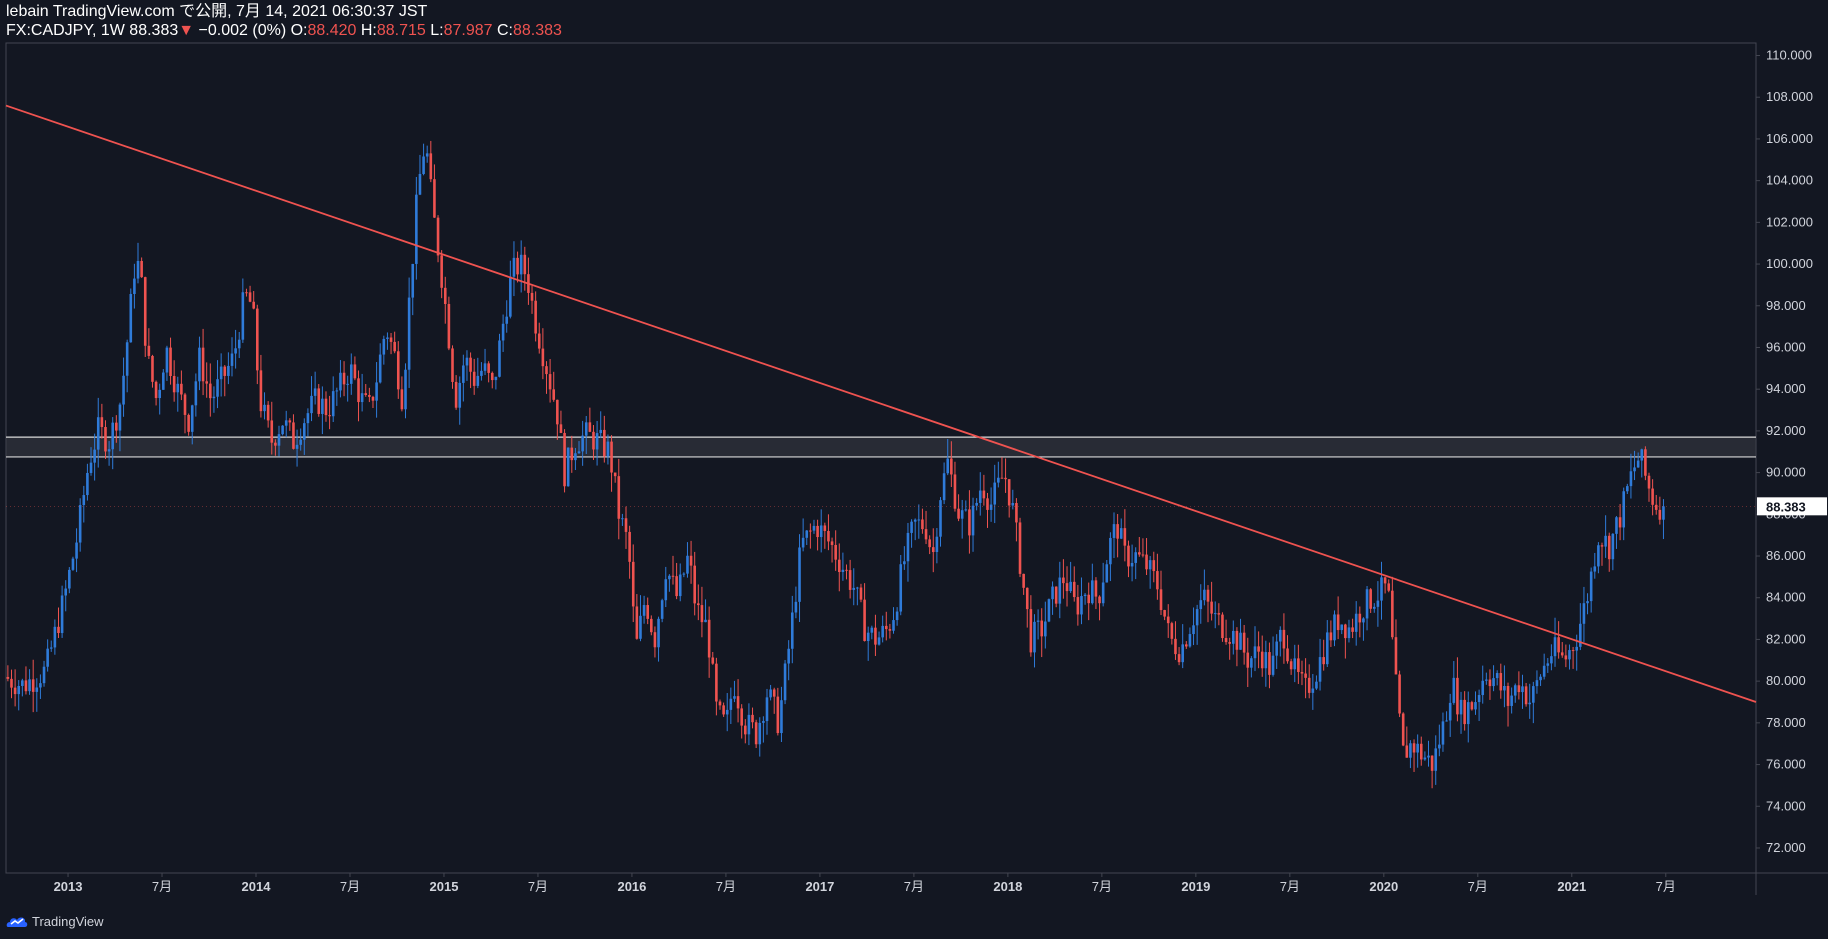 This screenshot has width=1828, height=939. I want to click on price-tick-label: 72.000, so click(1786, 847).